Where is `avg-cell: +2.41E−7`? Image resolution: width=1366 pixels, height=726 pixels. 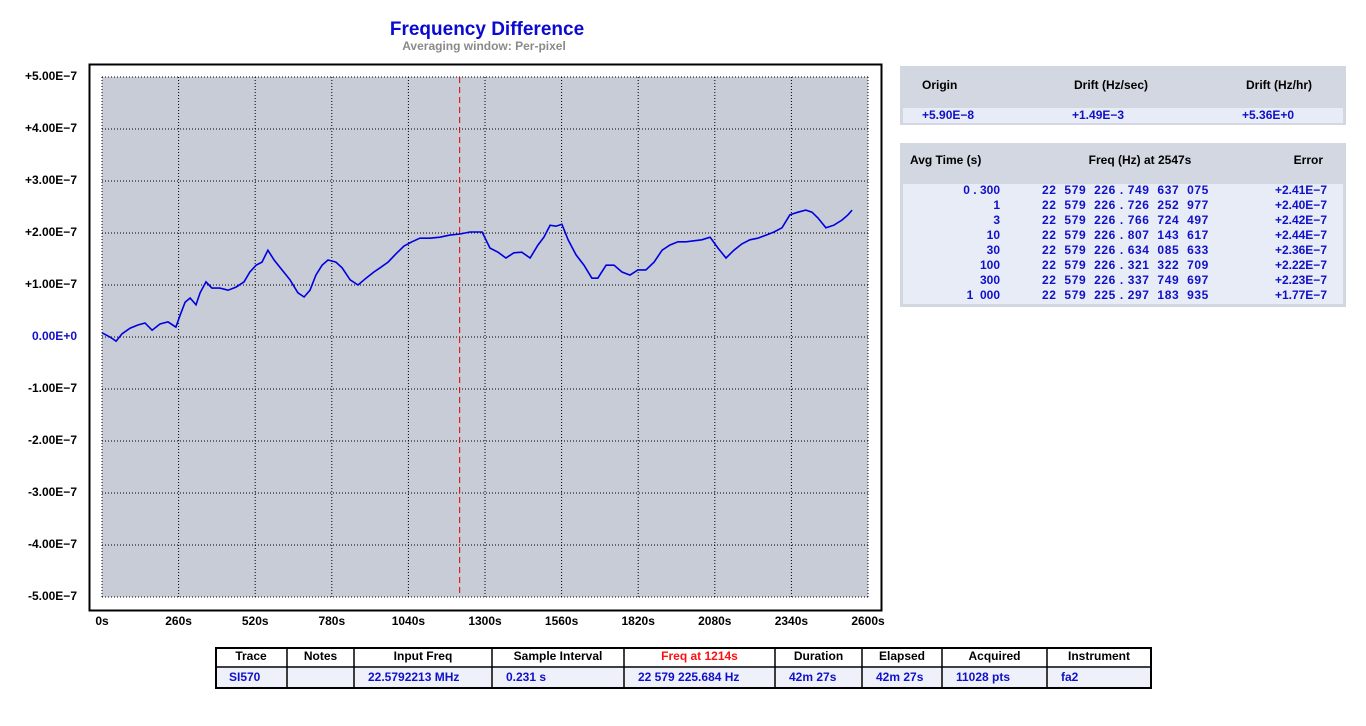
avg-cell: +2.41E−7 is located at coordinates (1301, 190).